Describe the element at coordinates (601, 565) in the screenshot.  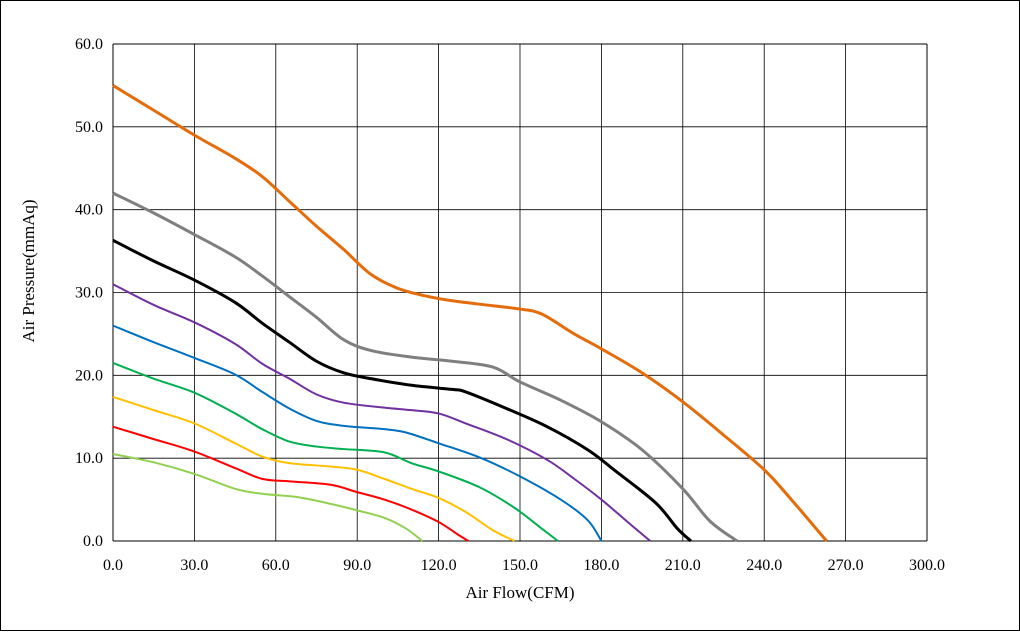
I see `x-tick-label: 180.0` at that location.